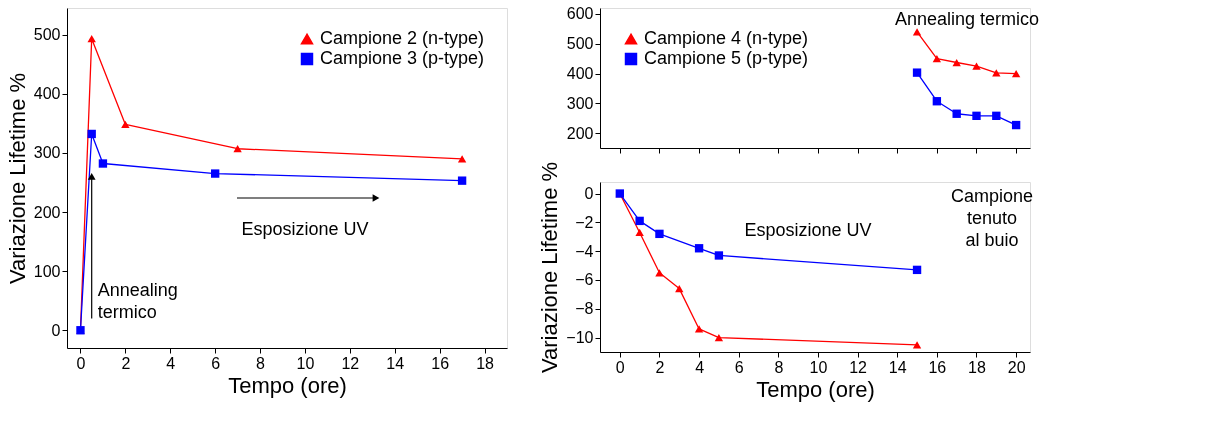 The image size is (1221, 448). I want to click on legend-label: Campione 3 (p-type), so click(402, 58).